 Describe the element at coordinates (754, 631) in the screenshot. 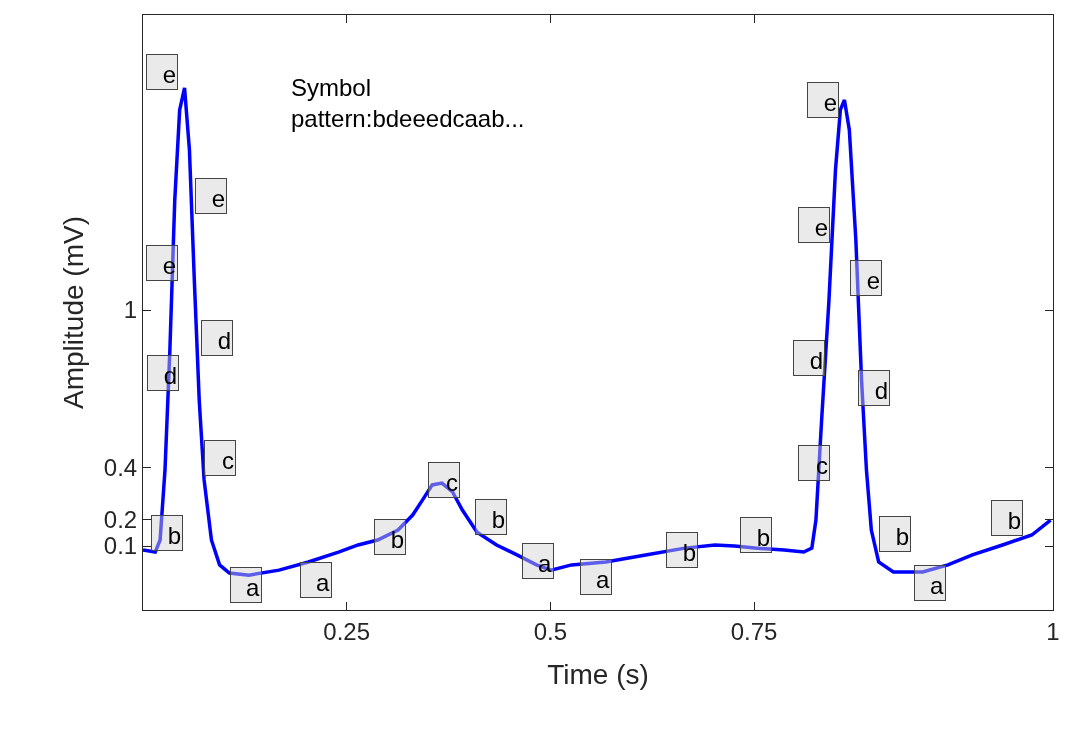

I see `x-tick-label: 0.75` at that location.